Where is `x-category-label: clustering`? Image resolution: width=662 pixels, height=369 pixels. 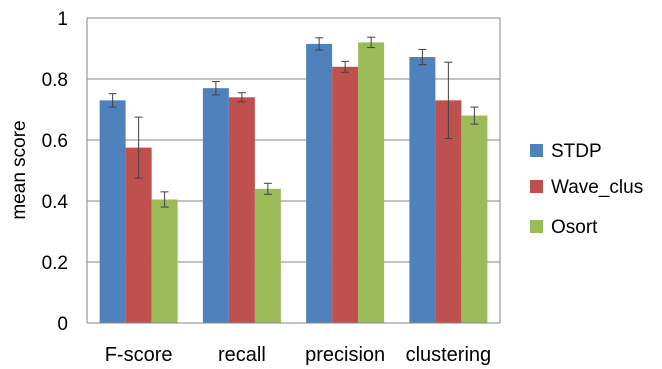
x-category-label: clustering is located at coordinates (449, 355).